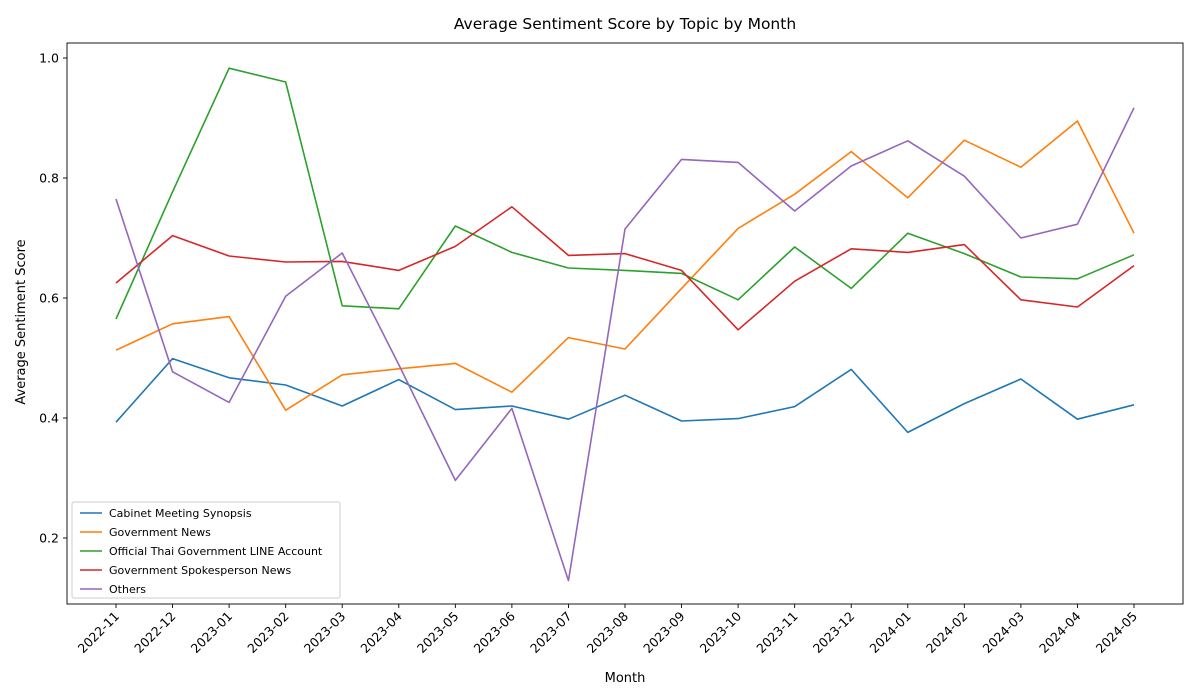 This screenshot has width=1200, height=700. What do you see at coordinates (1117, 633) in the screenshot?
I see `x-tick-label: 2024-05` at bounding box center [1117, 633].